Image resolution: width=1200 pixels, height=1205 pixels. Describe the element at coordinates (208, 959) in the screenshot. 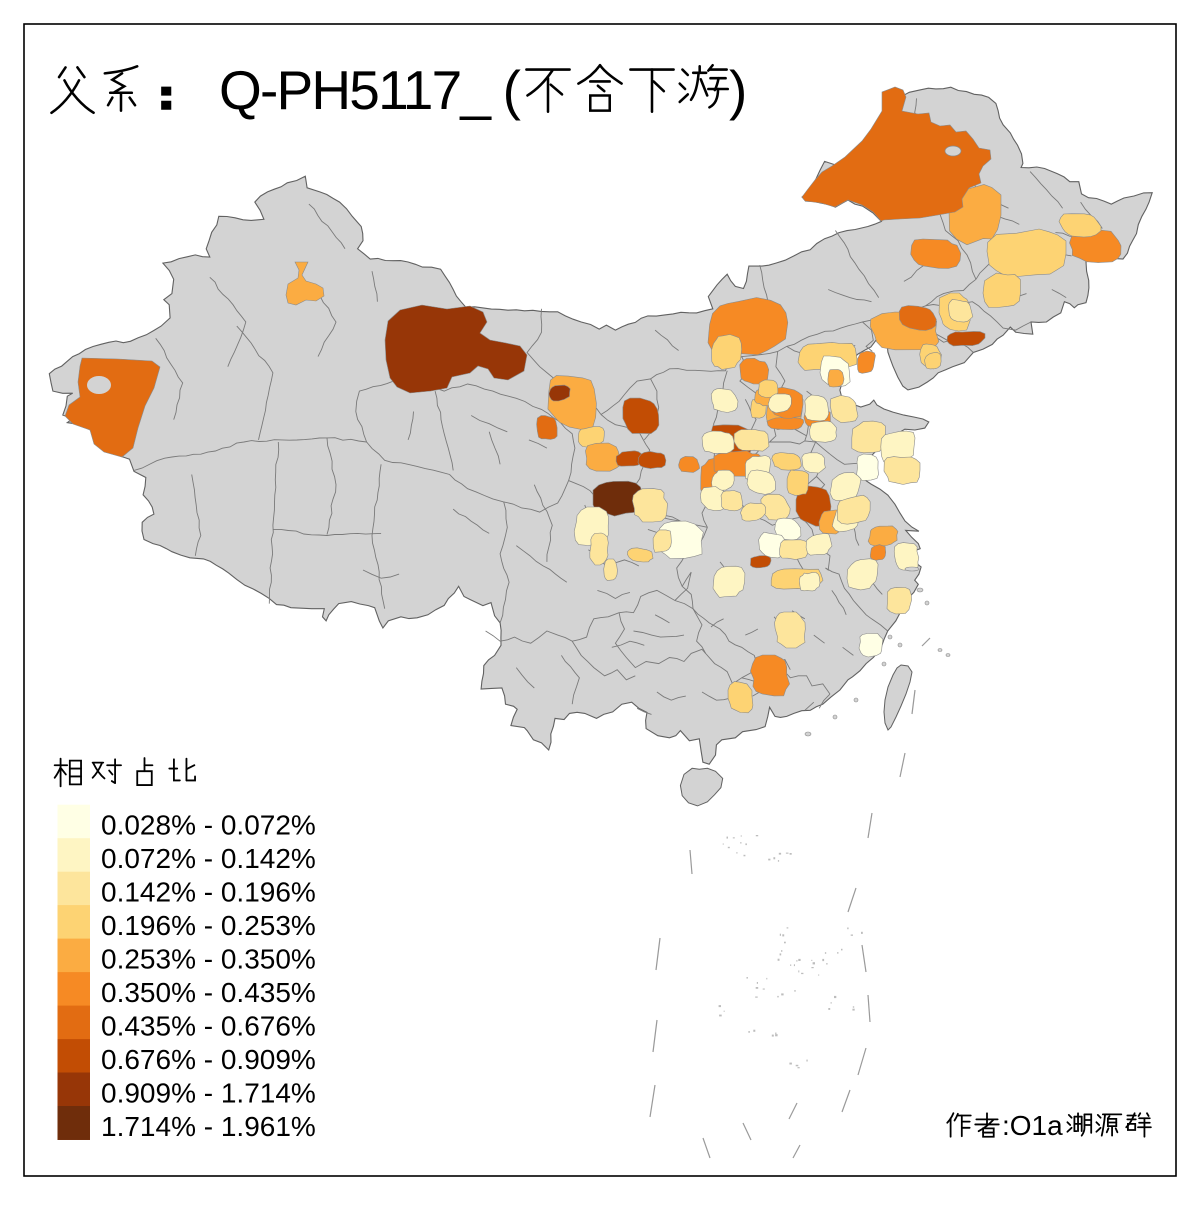

I see `svg-text: 0.253% - 0.350%` at that location.